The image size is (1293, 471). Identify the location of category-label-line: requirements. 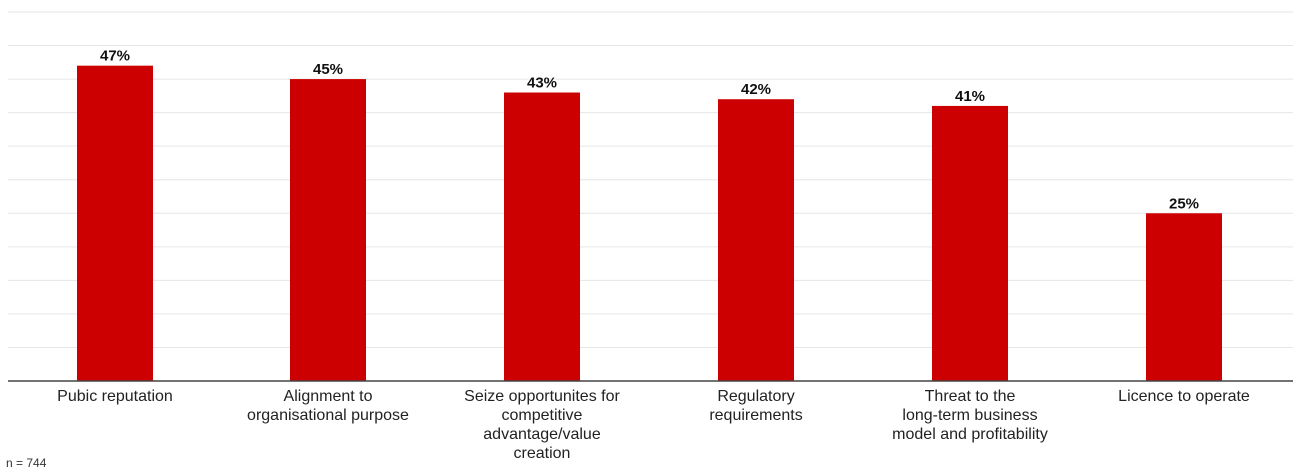
(755, 415).